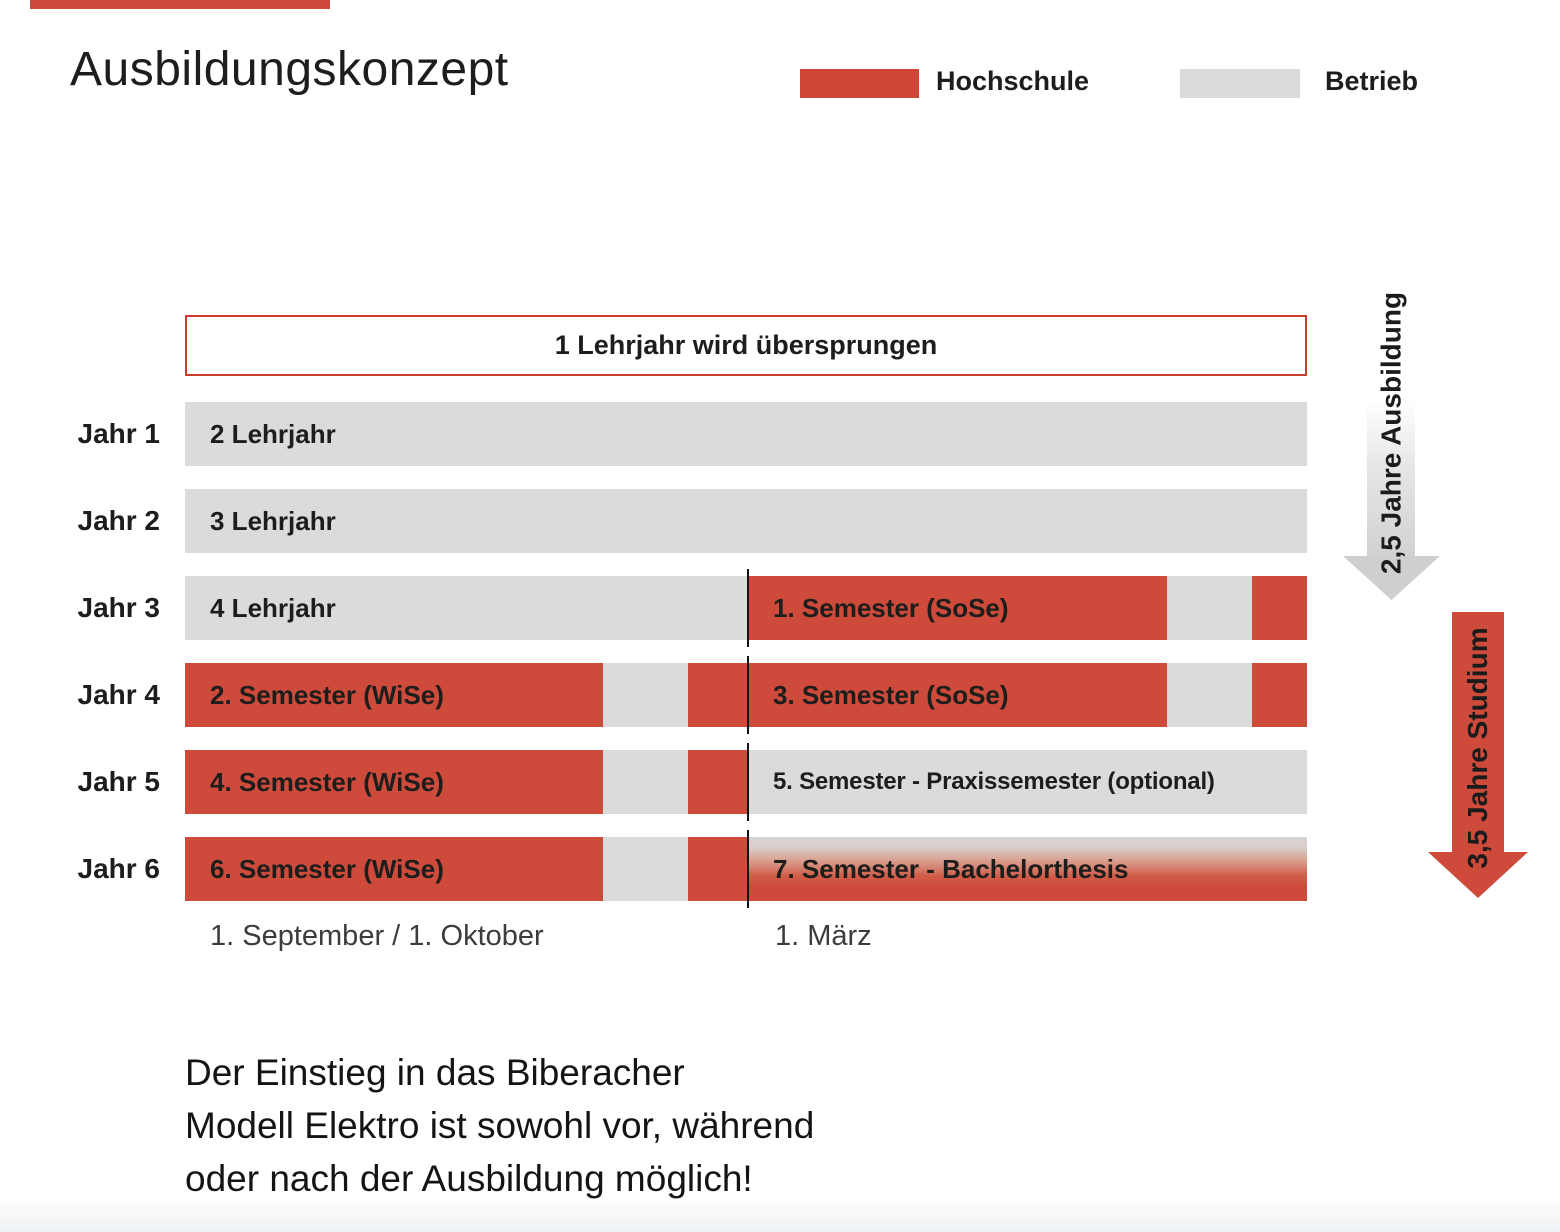 The image size is (1560, 1232). Describe the element at coordinates (891, 694) in the screenshot. I see `segment-label: 3. Semester (SoSe)` at that location.